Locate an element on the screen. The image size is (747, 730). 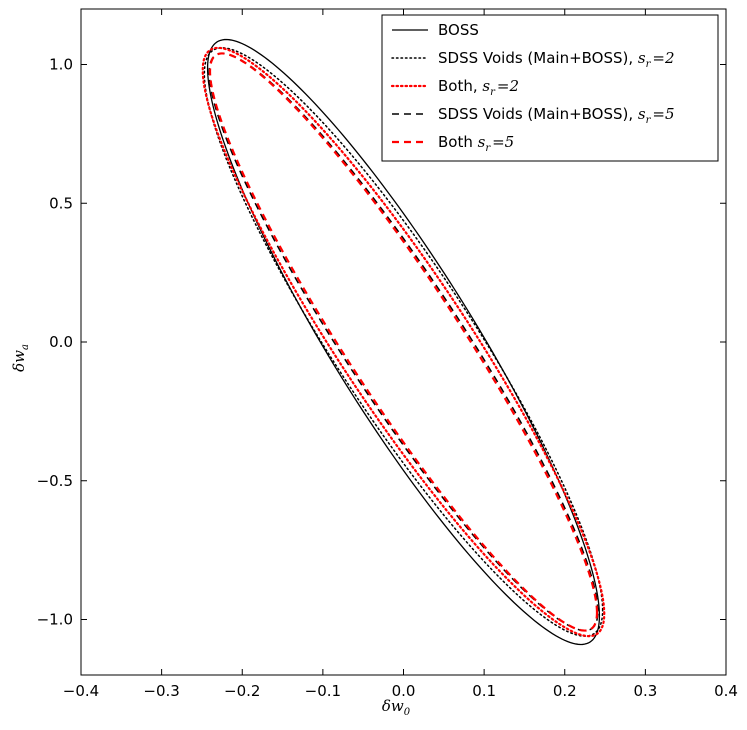
legend-label-4: SDSS Voids (Main+BOSS), sr =5 is located at coordinates (556, 115).